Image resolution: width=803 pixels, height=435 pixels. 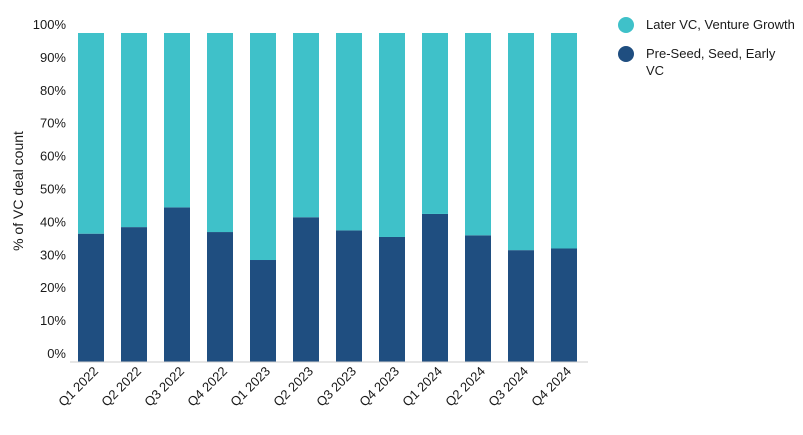 I want to click on legend-item-early-vc: Pre-Seed, Seed, Early VC, so click(x=710, y=62).